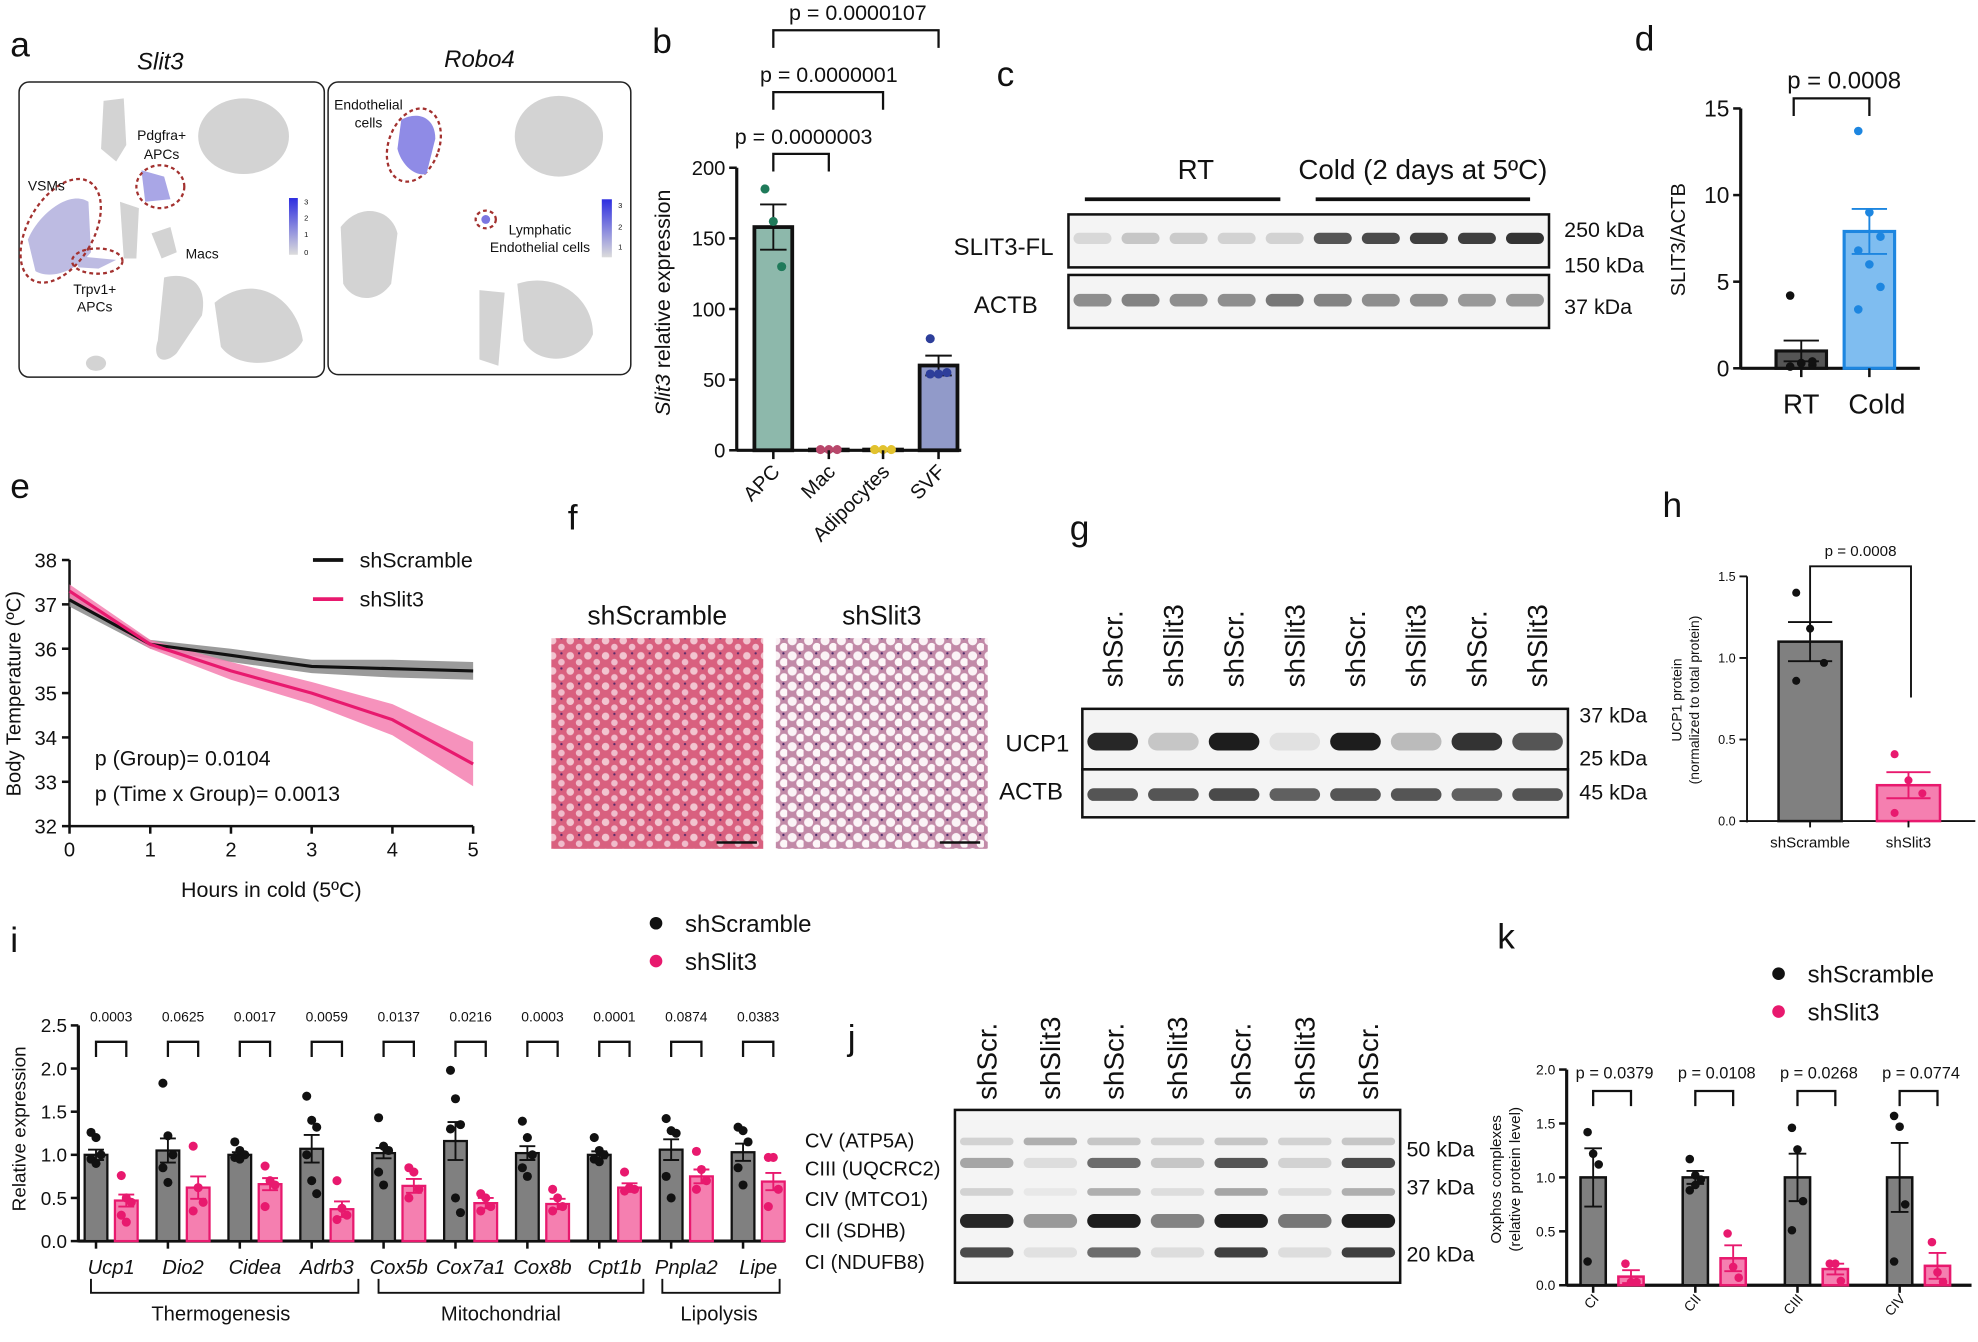 The height and width of the screenshot is (1342, 1978). Describe the element at coordinates (1546, 1177) in the screenshot. I see `y-tick-label: 1.0` at that location.